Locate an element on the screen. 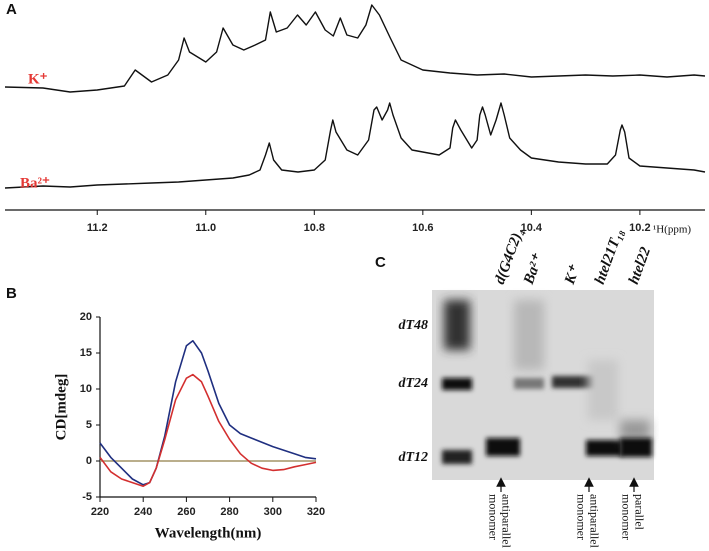 The width and height of the screenshot is (709, 551). x-axis-title: ¹H(ppm) is located at coordinates (672, 230).